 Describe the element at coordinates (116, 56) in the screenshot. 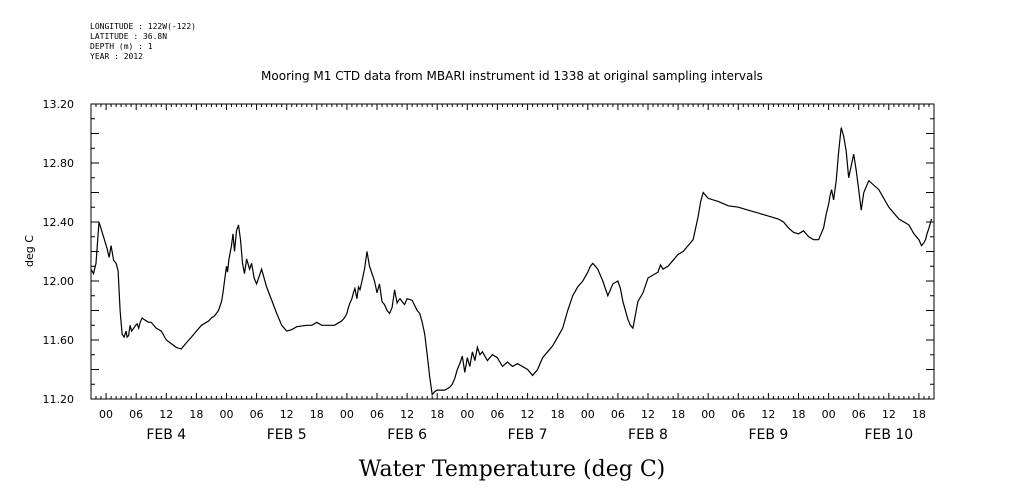

I see `year-label: YEAR : 2012` at that location.